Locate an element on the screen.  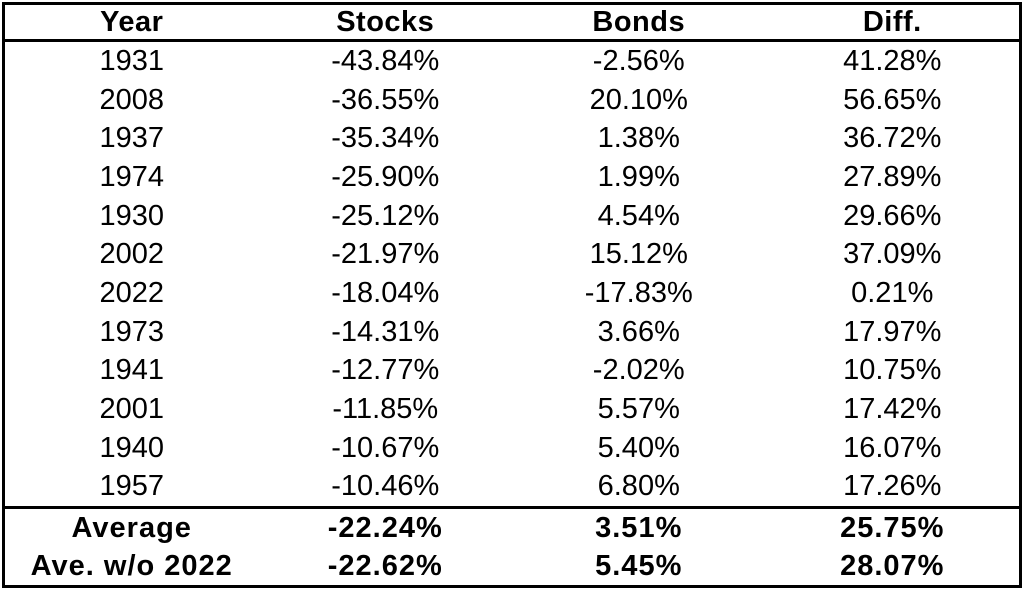
diff-cell: 10.75% is located at coordinates (892, 370).